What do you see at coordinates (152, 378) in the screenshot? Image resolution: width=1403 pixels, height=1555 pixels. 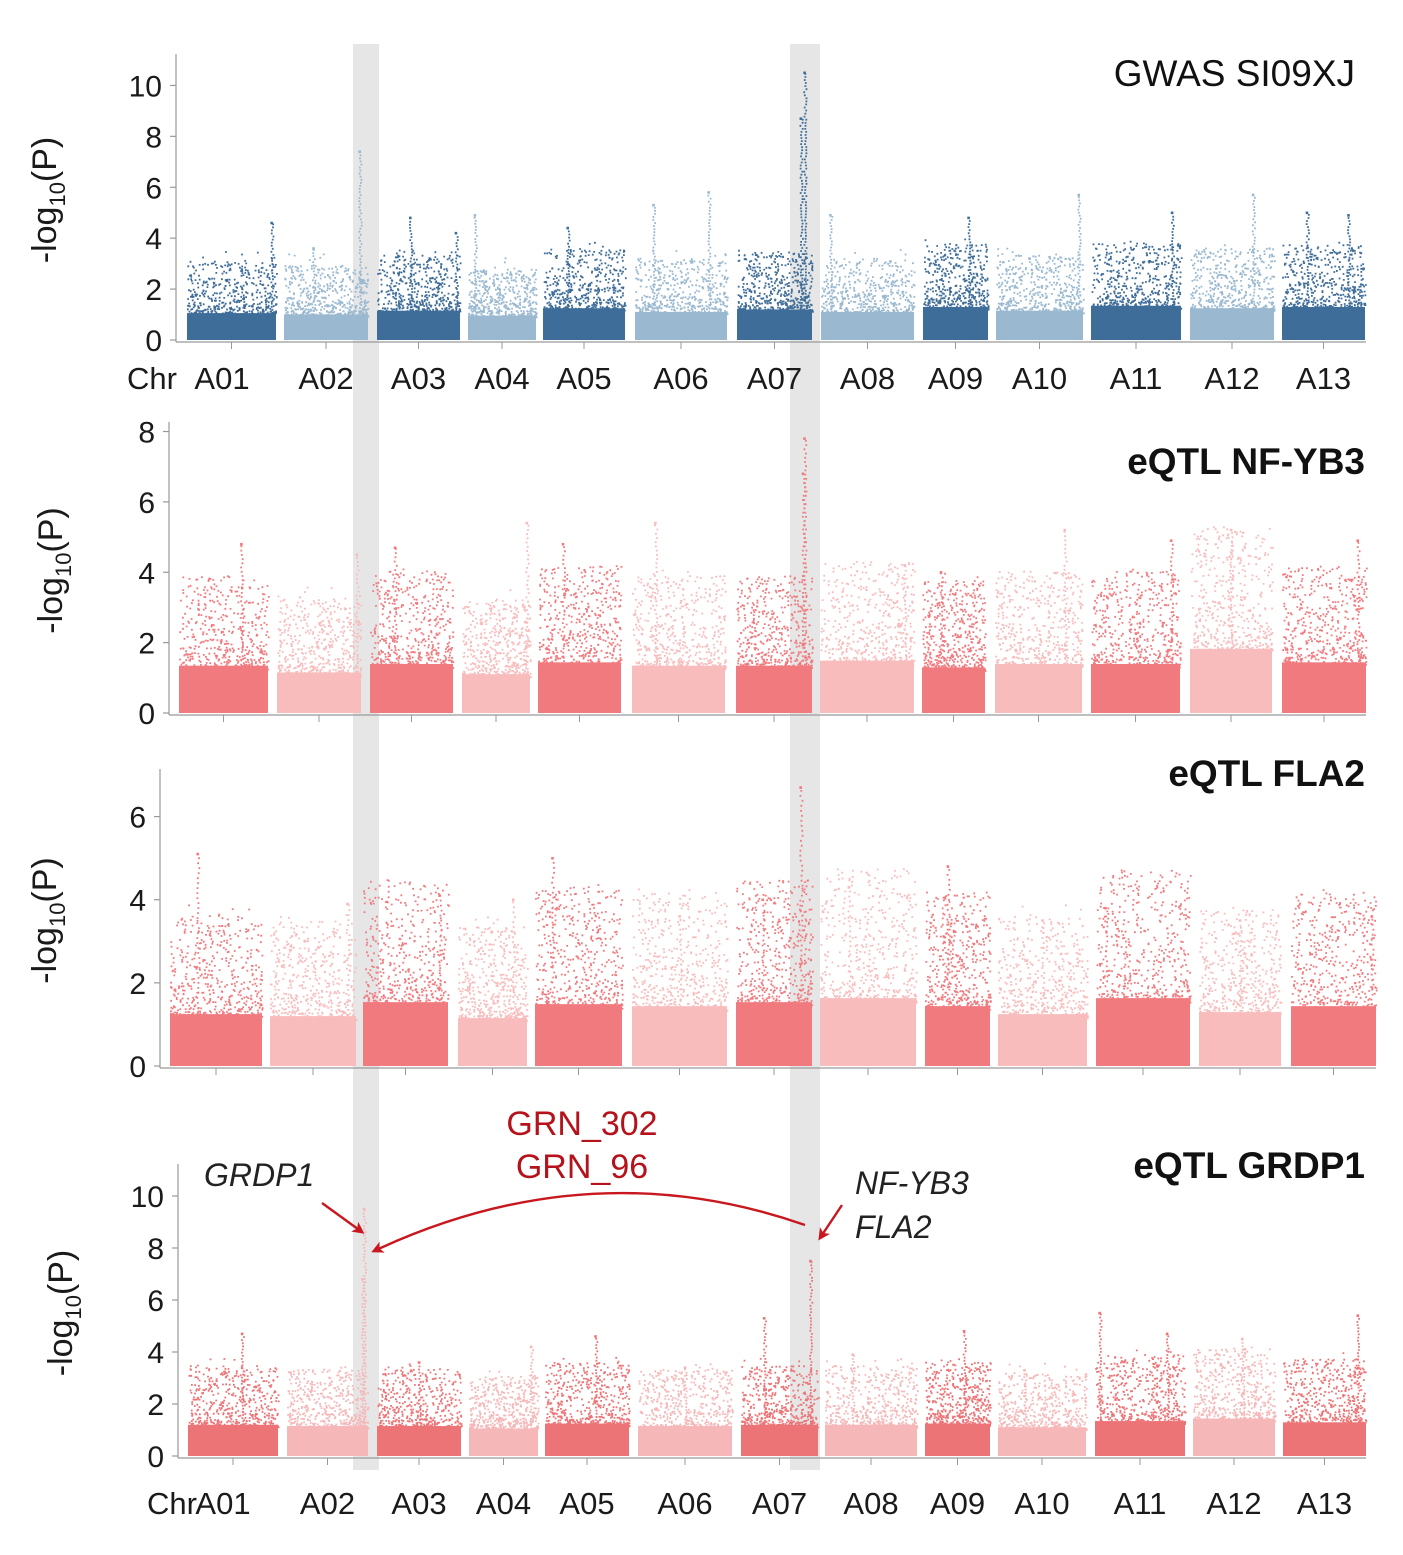 I see `chr-prefix-label: Chr` at bounding box center [152, 378].